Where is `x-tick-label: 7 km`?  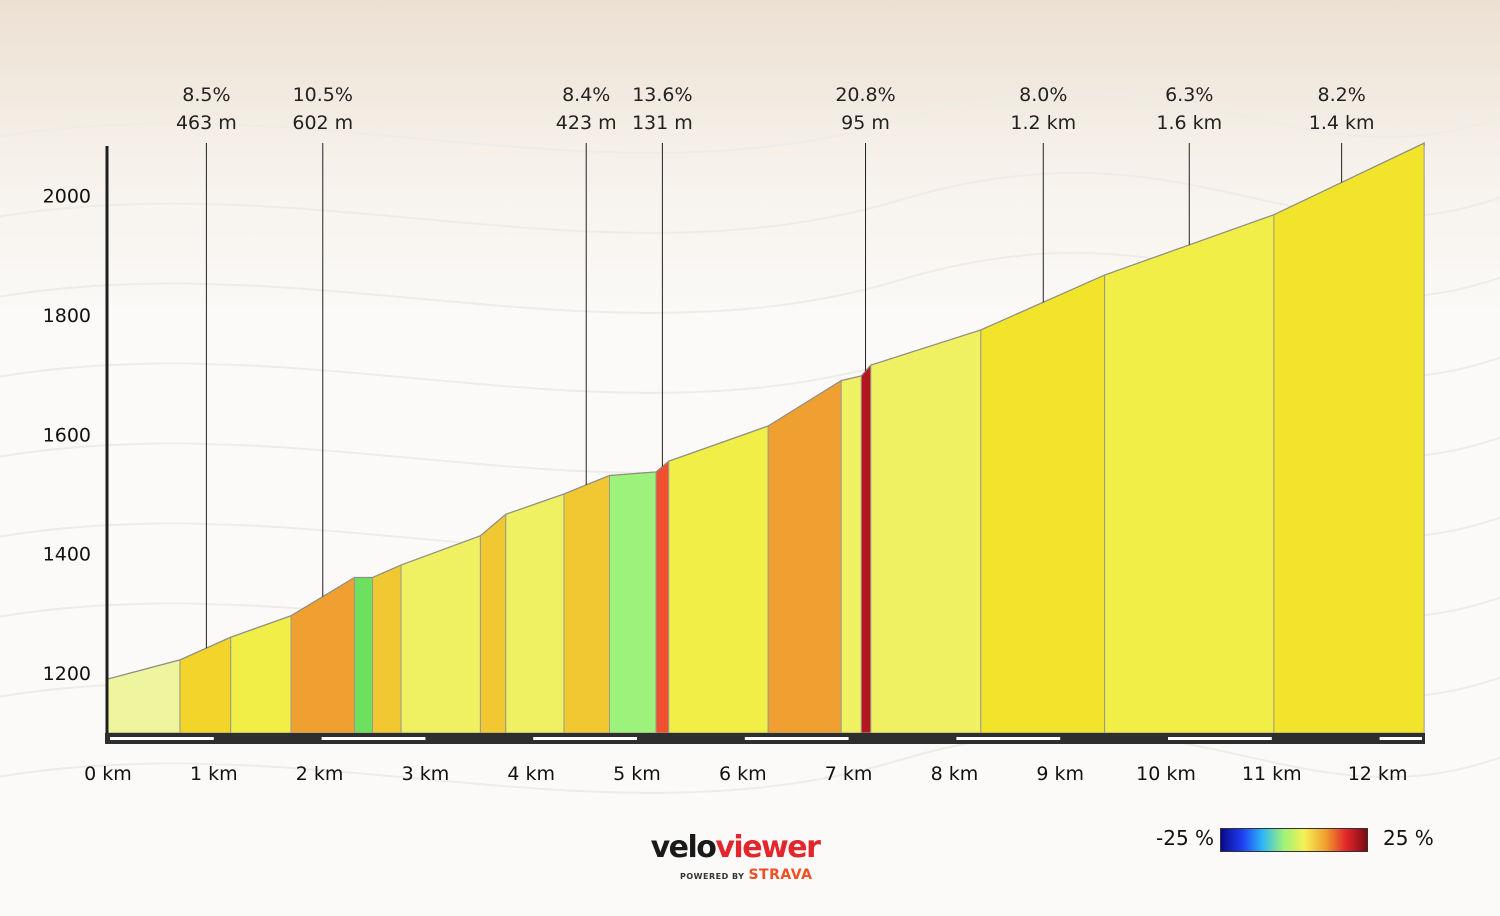 x-tick-label: 7 km is located at coordinates (849, 774).